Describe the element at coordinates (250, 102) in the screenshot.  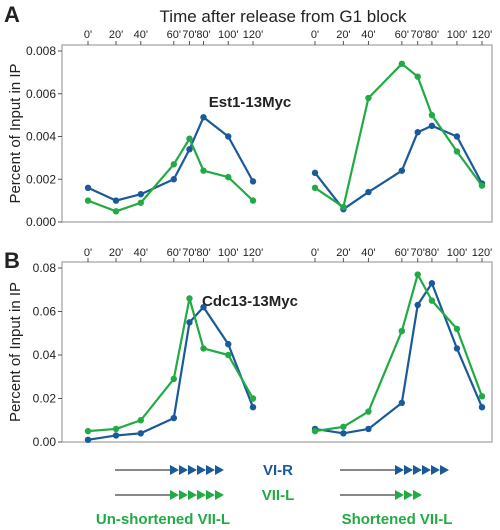
I see `panel-title: Est1-13Myc` at that location.